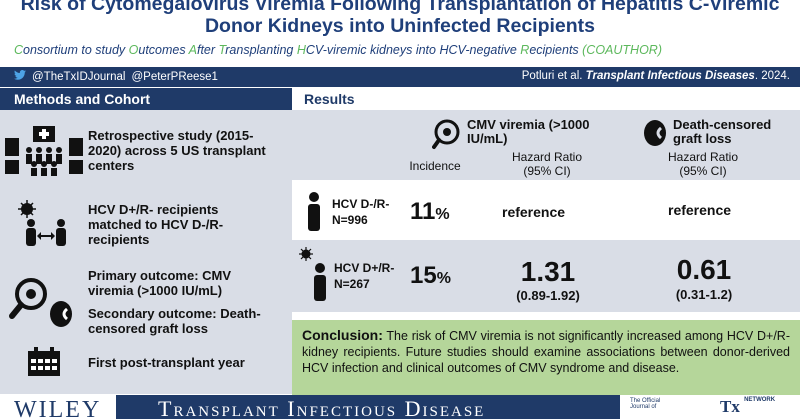 The image size is (800, 419). What do you see at coordinates (556, 50) in the screenshot?
I see `subtitle-part-11: ecipients` at bounding box center [556, 50].